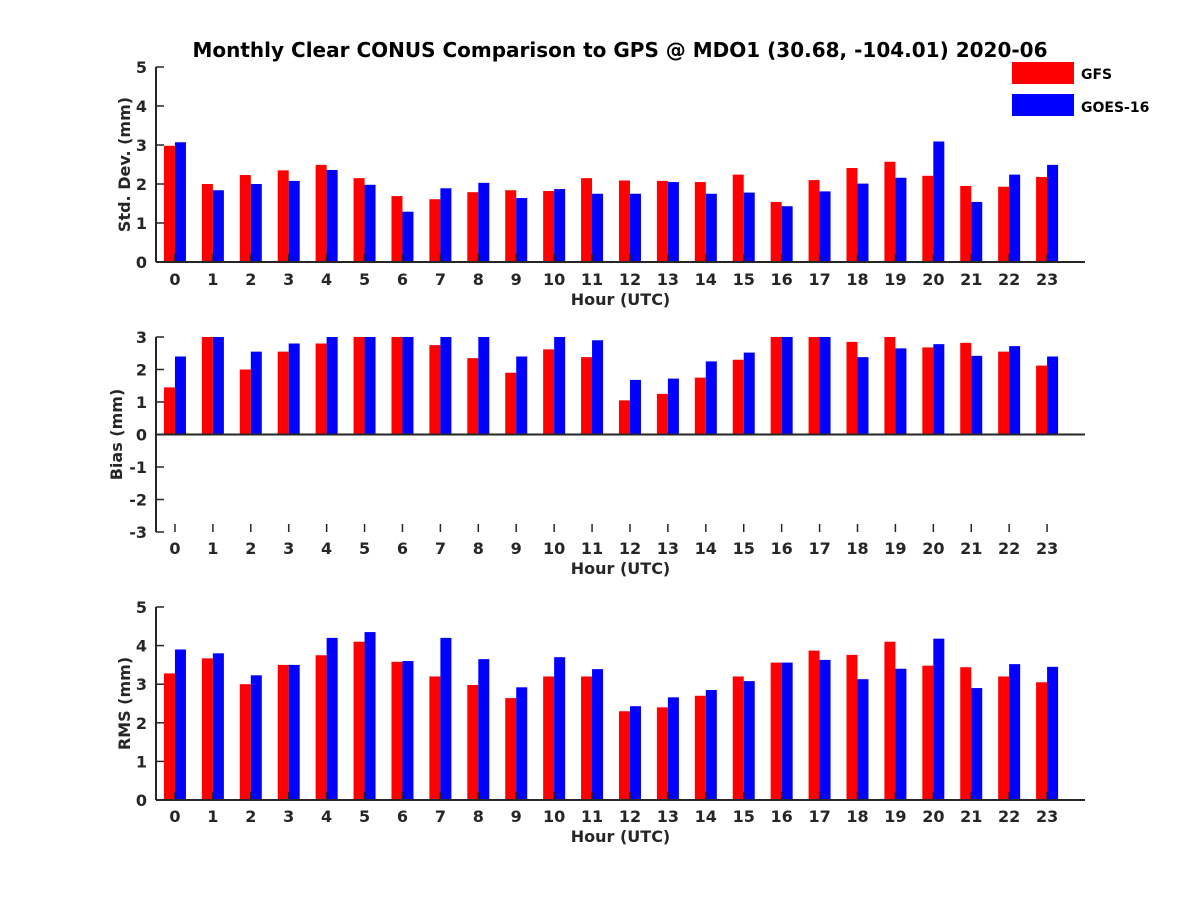 Image resolution: width=1200 pixels, height=900 pixels. What do you see at coordinates (744, 816) in the screenshot?
I see `rms-x-tick-label: 15` at bounding box center [744, 816].